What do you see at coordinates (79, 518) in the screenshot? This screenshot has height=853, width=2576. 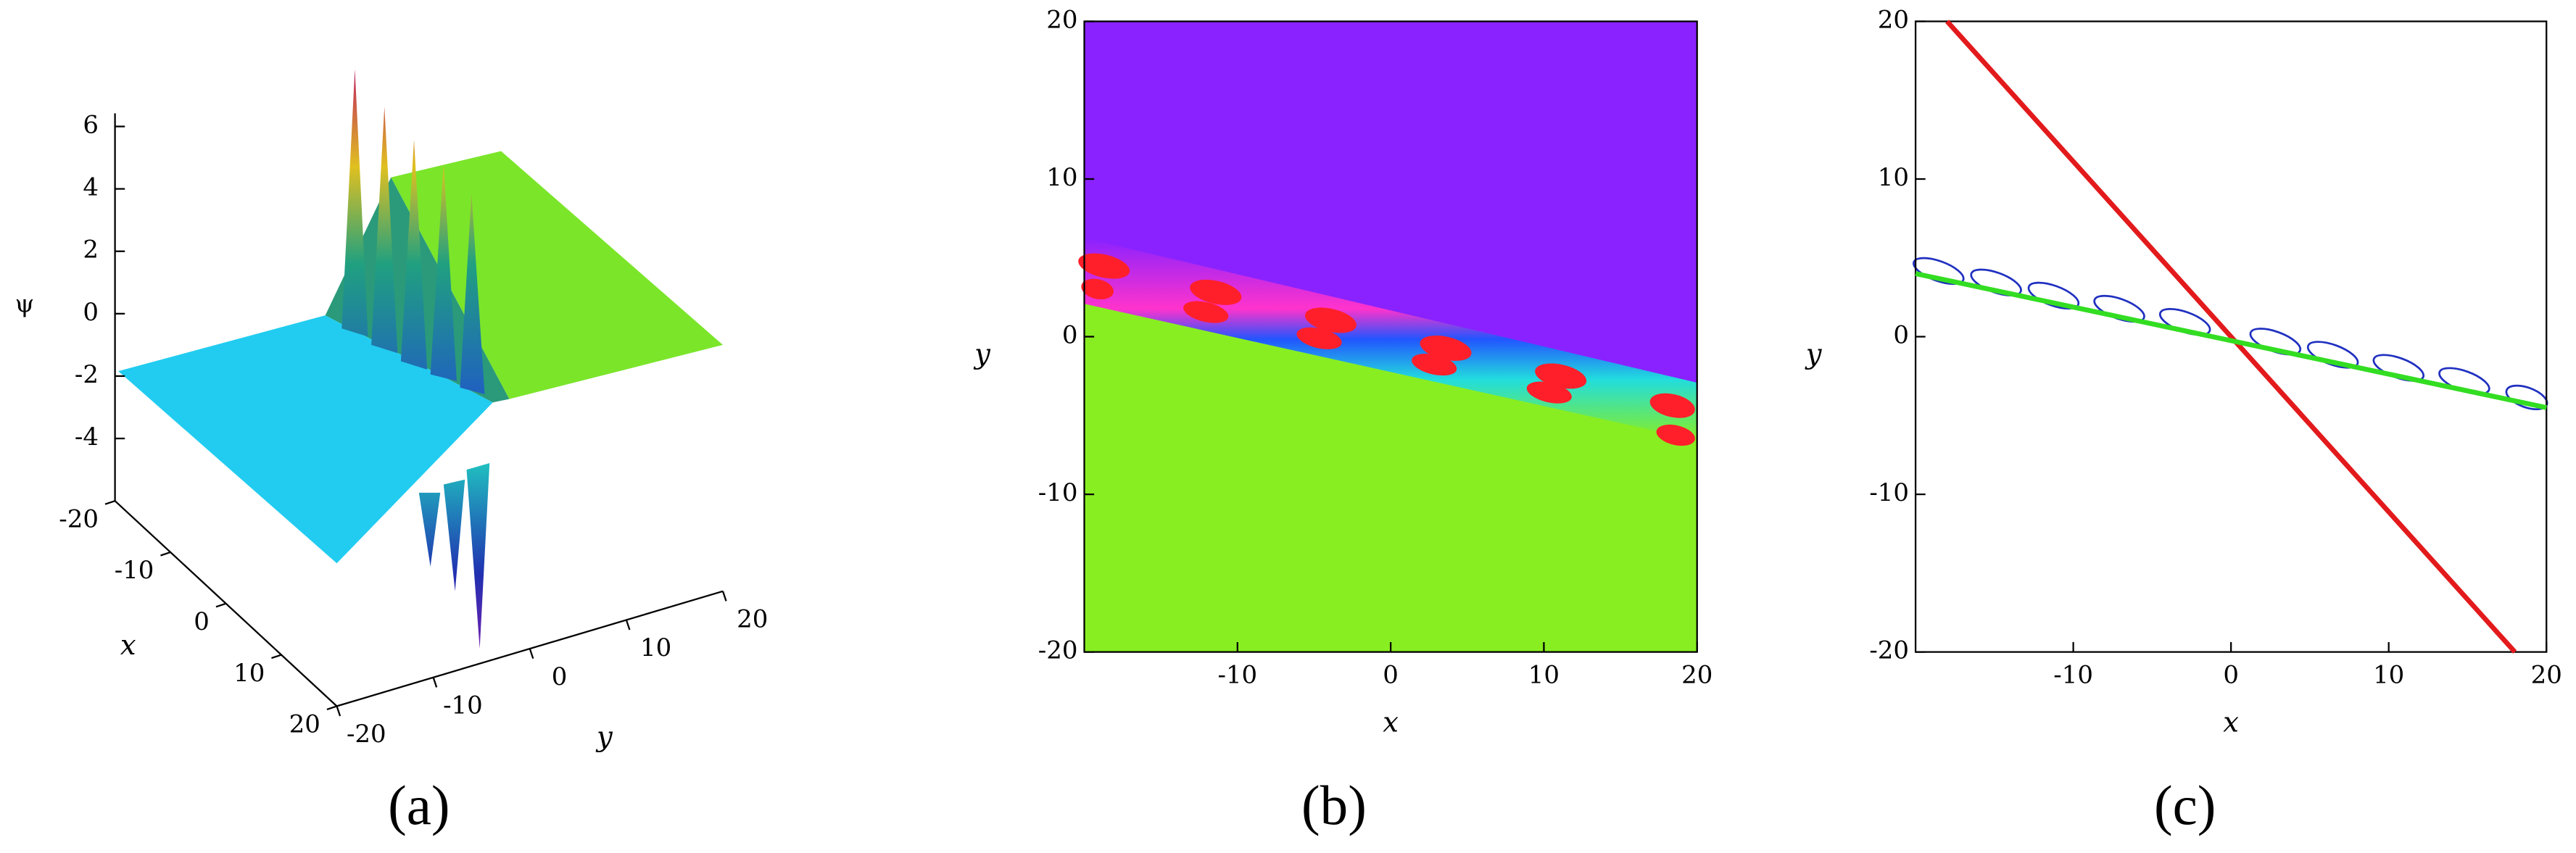 I see `x-tick-label: -20` at bounding box center [79, 518].